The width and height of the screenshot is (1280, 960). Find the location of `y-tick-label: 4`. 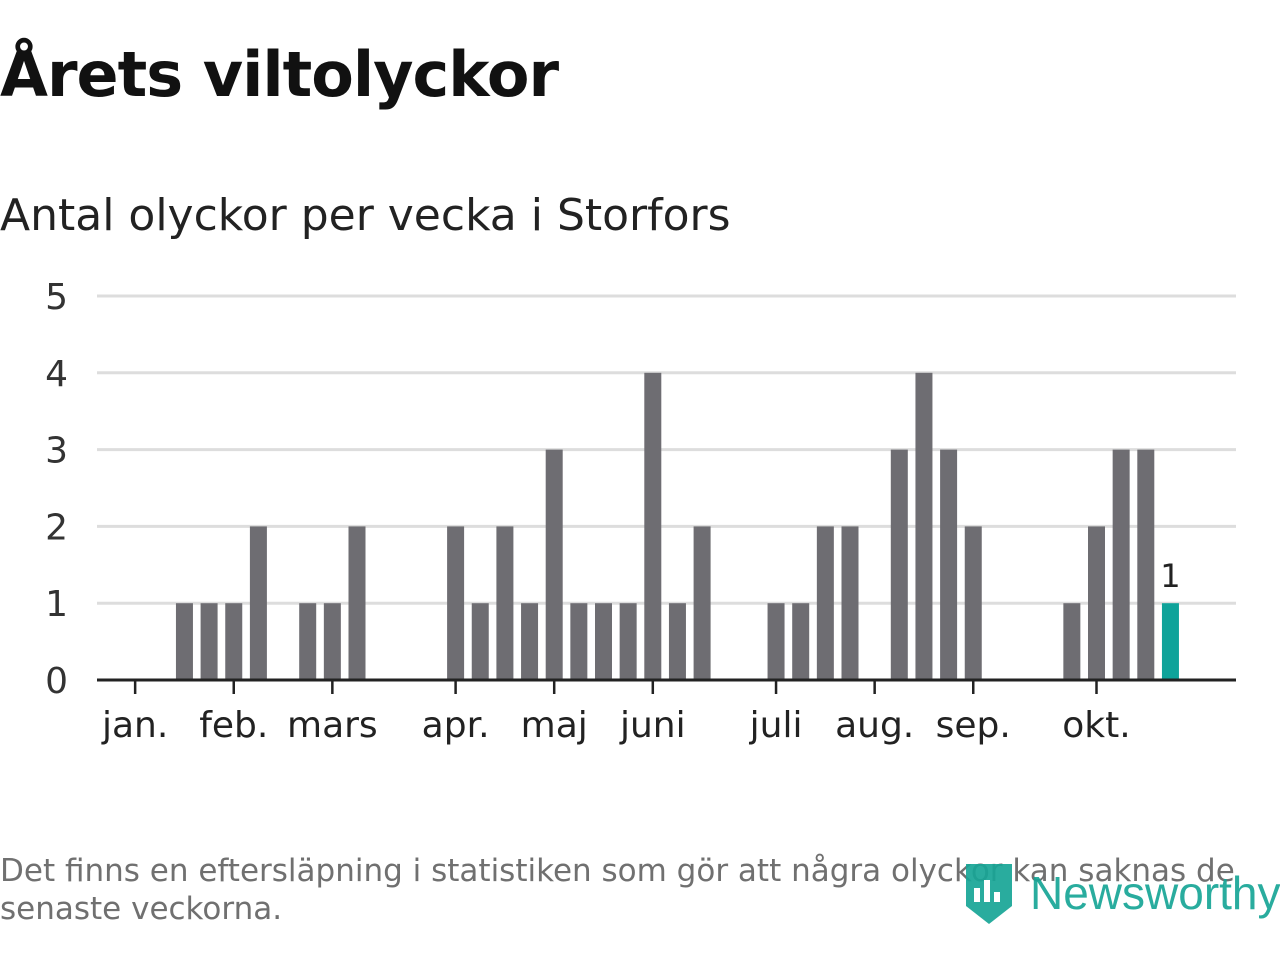

y-tick-label: 4 is located at coordinates (56, 374).